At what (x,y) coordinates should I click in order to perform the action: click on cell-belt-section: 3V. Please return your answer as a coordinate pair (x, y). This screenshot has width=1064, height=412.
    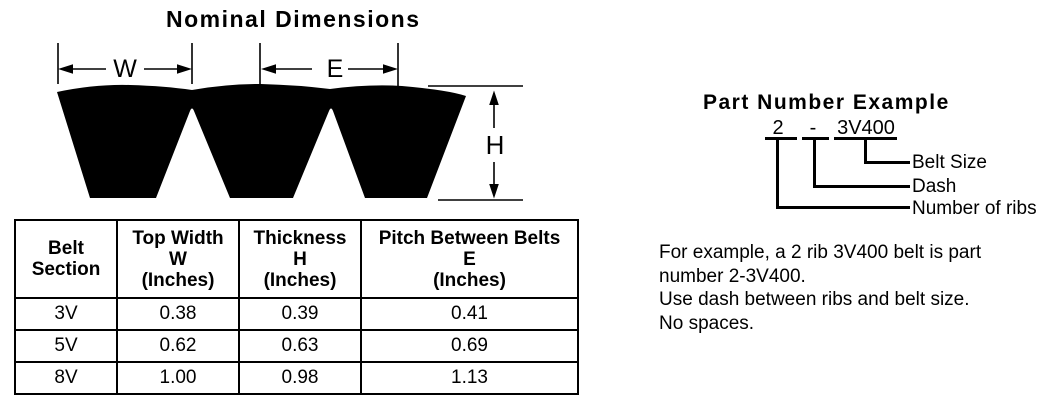
    Looking at the image, I should click on (66, 314).